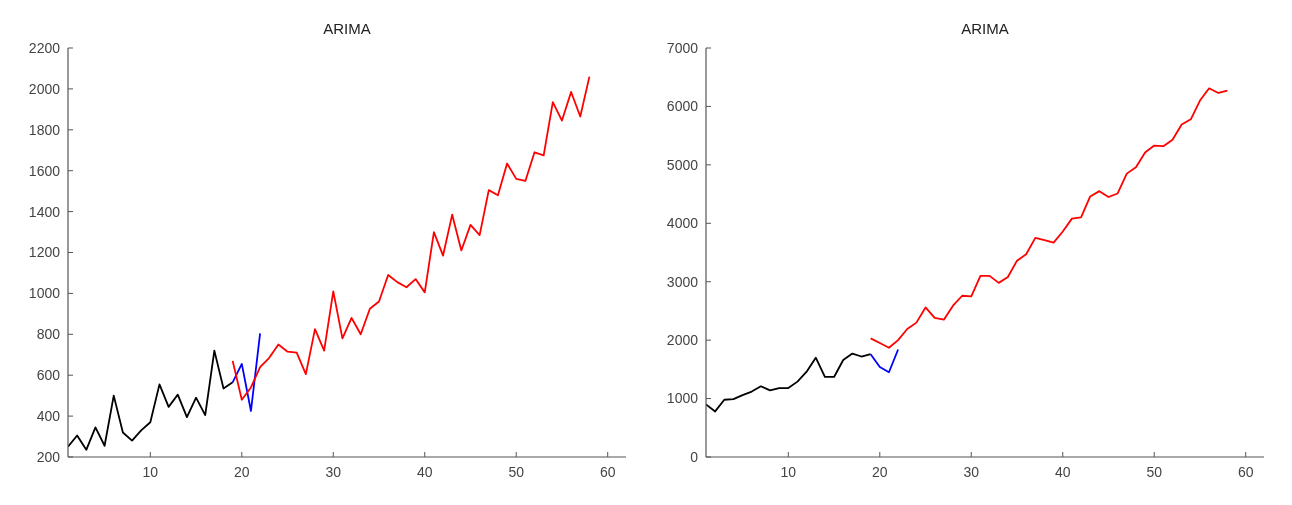 Image resolution: width=1292 pixels, height=505 pixels. Describe the element at coordinates (44, 47) in the screenshot. I see `y-tick-label: 2200` at that location.